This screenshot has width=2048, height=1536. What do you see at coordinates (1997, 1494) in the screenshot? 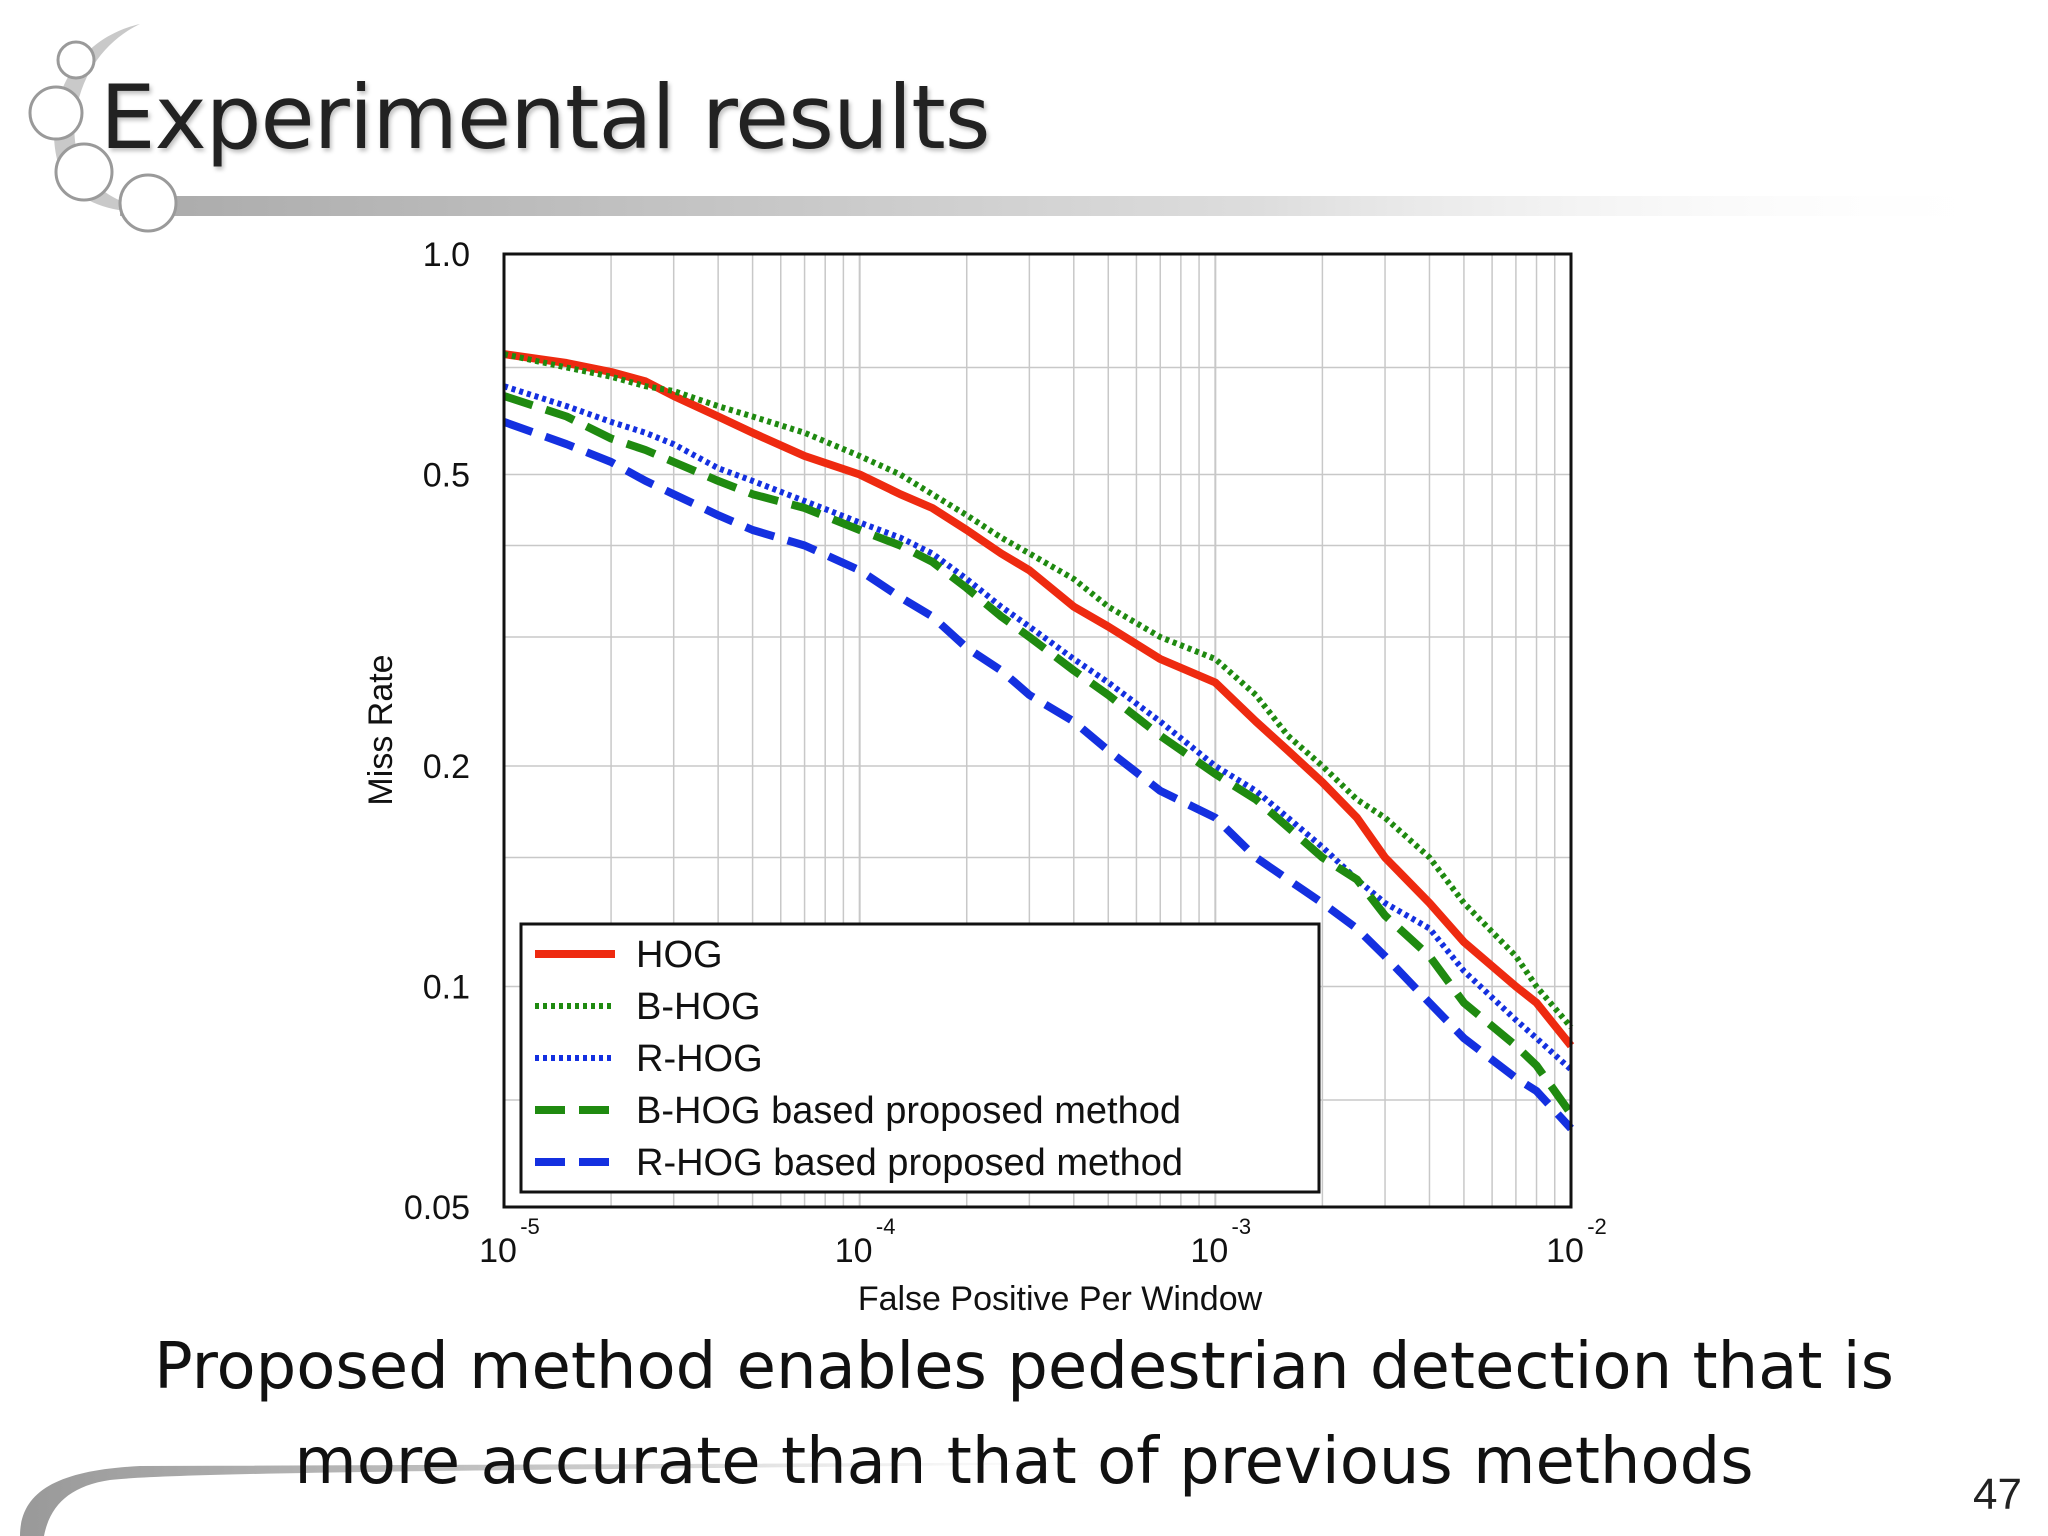
I see `page-number: 47` at bounding box center [1997, 1494].